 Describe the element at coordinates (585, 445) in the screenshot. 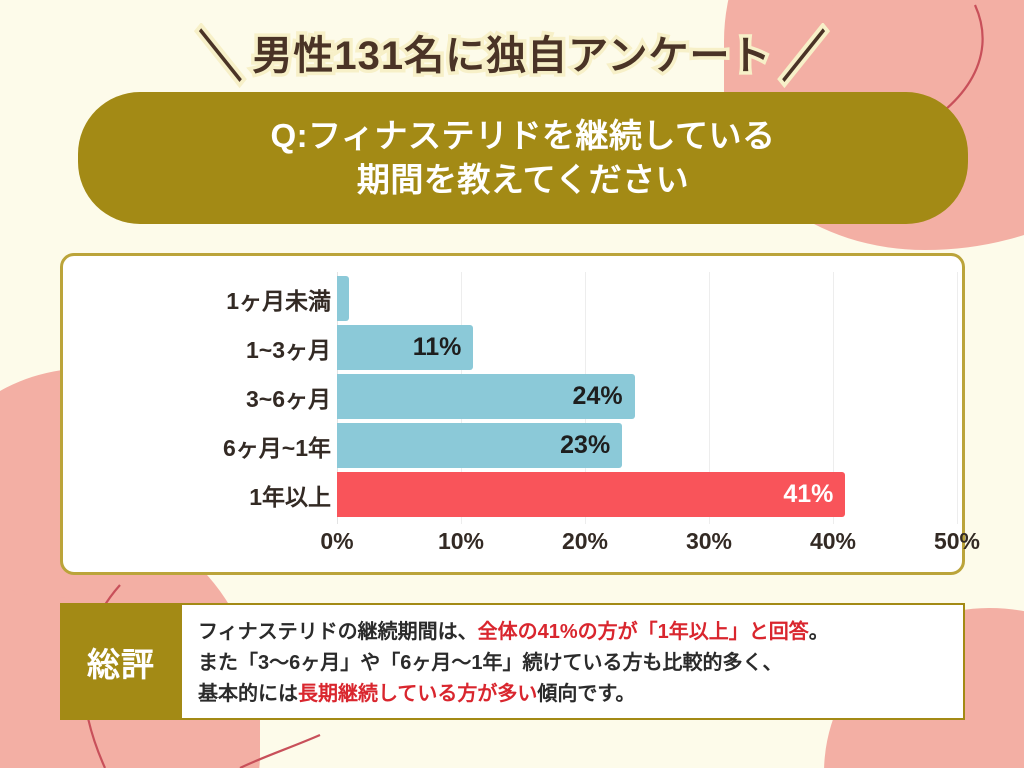

I see `bar-value-label: 23%` at that location.